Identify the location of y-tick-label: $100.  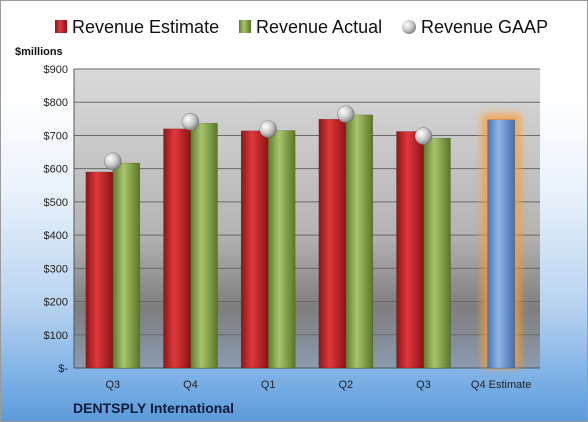
(56, 336).